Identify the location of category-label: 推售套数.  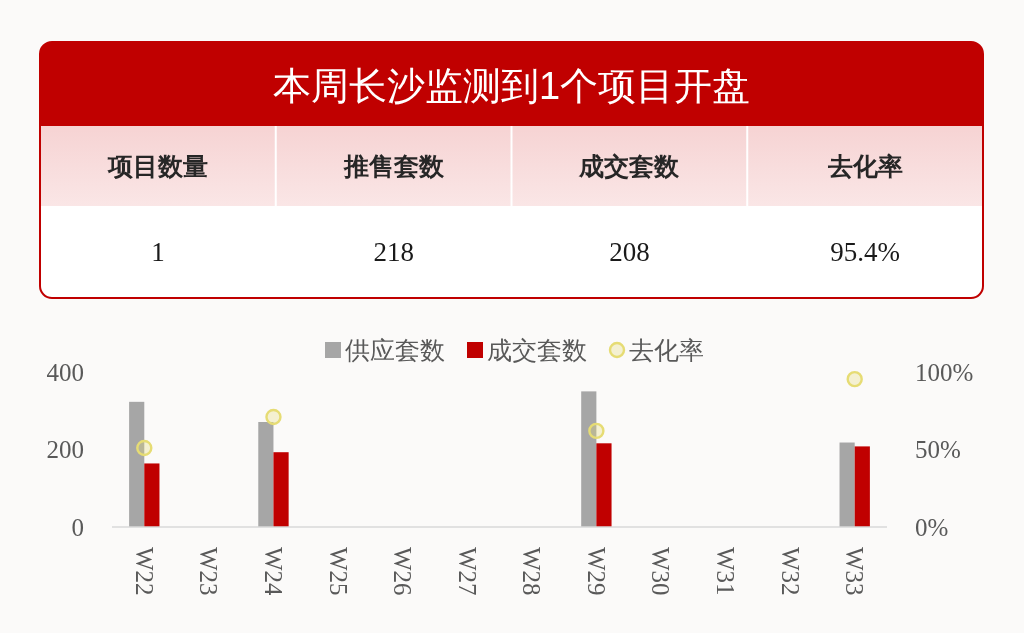
(393, 166).